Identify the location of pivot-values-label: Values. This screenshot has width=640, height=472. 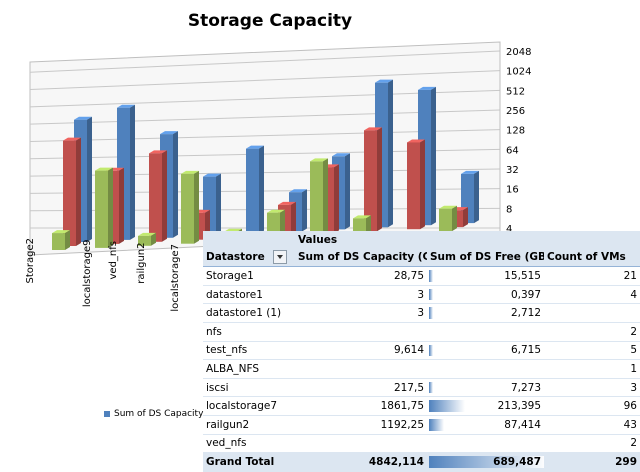
(467, 240).